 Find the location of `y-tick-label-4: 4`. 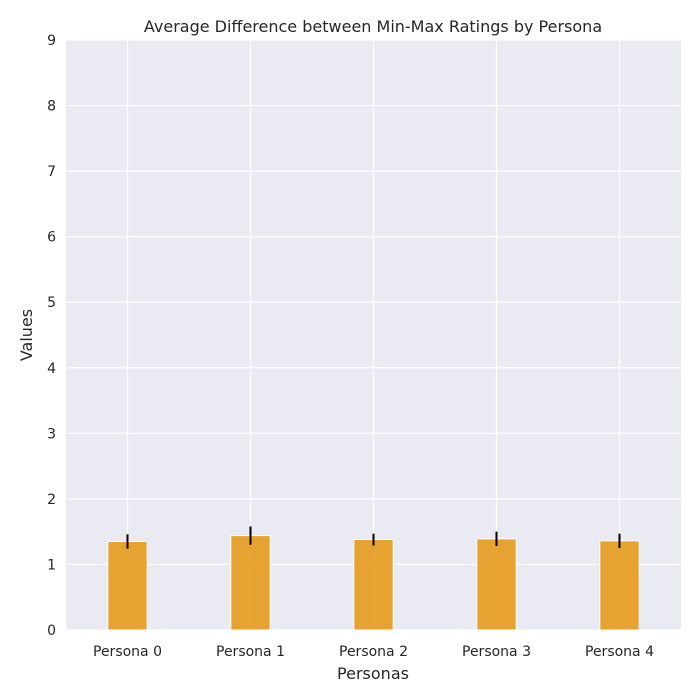

y-tick-label-4: 4 is located at coordinates (51, 369).